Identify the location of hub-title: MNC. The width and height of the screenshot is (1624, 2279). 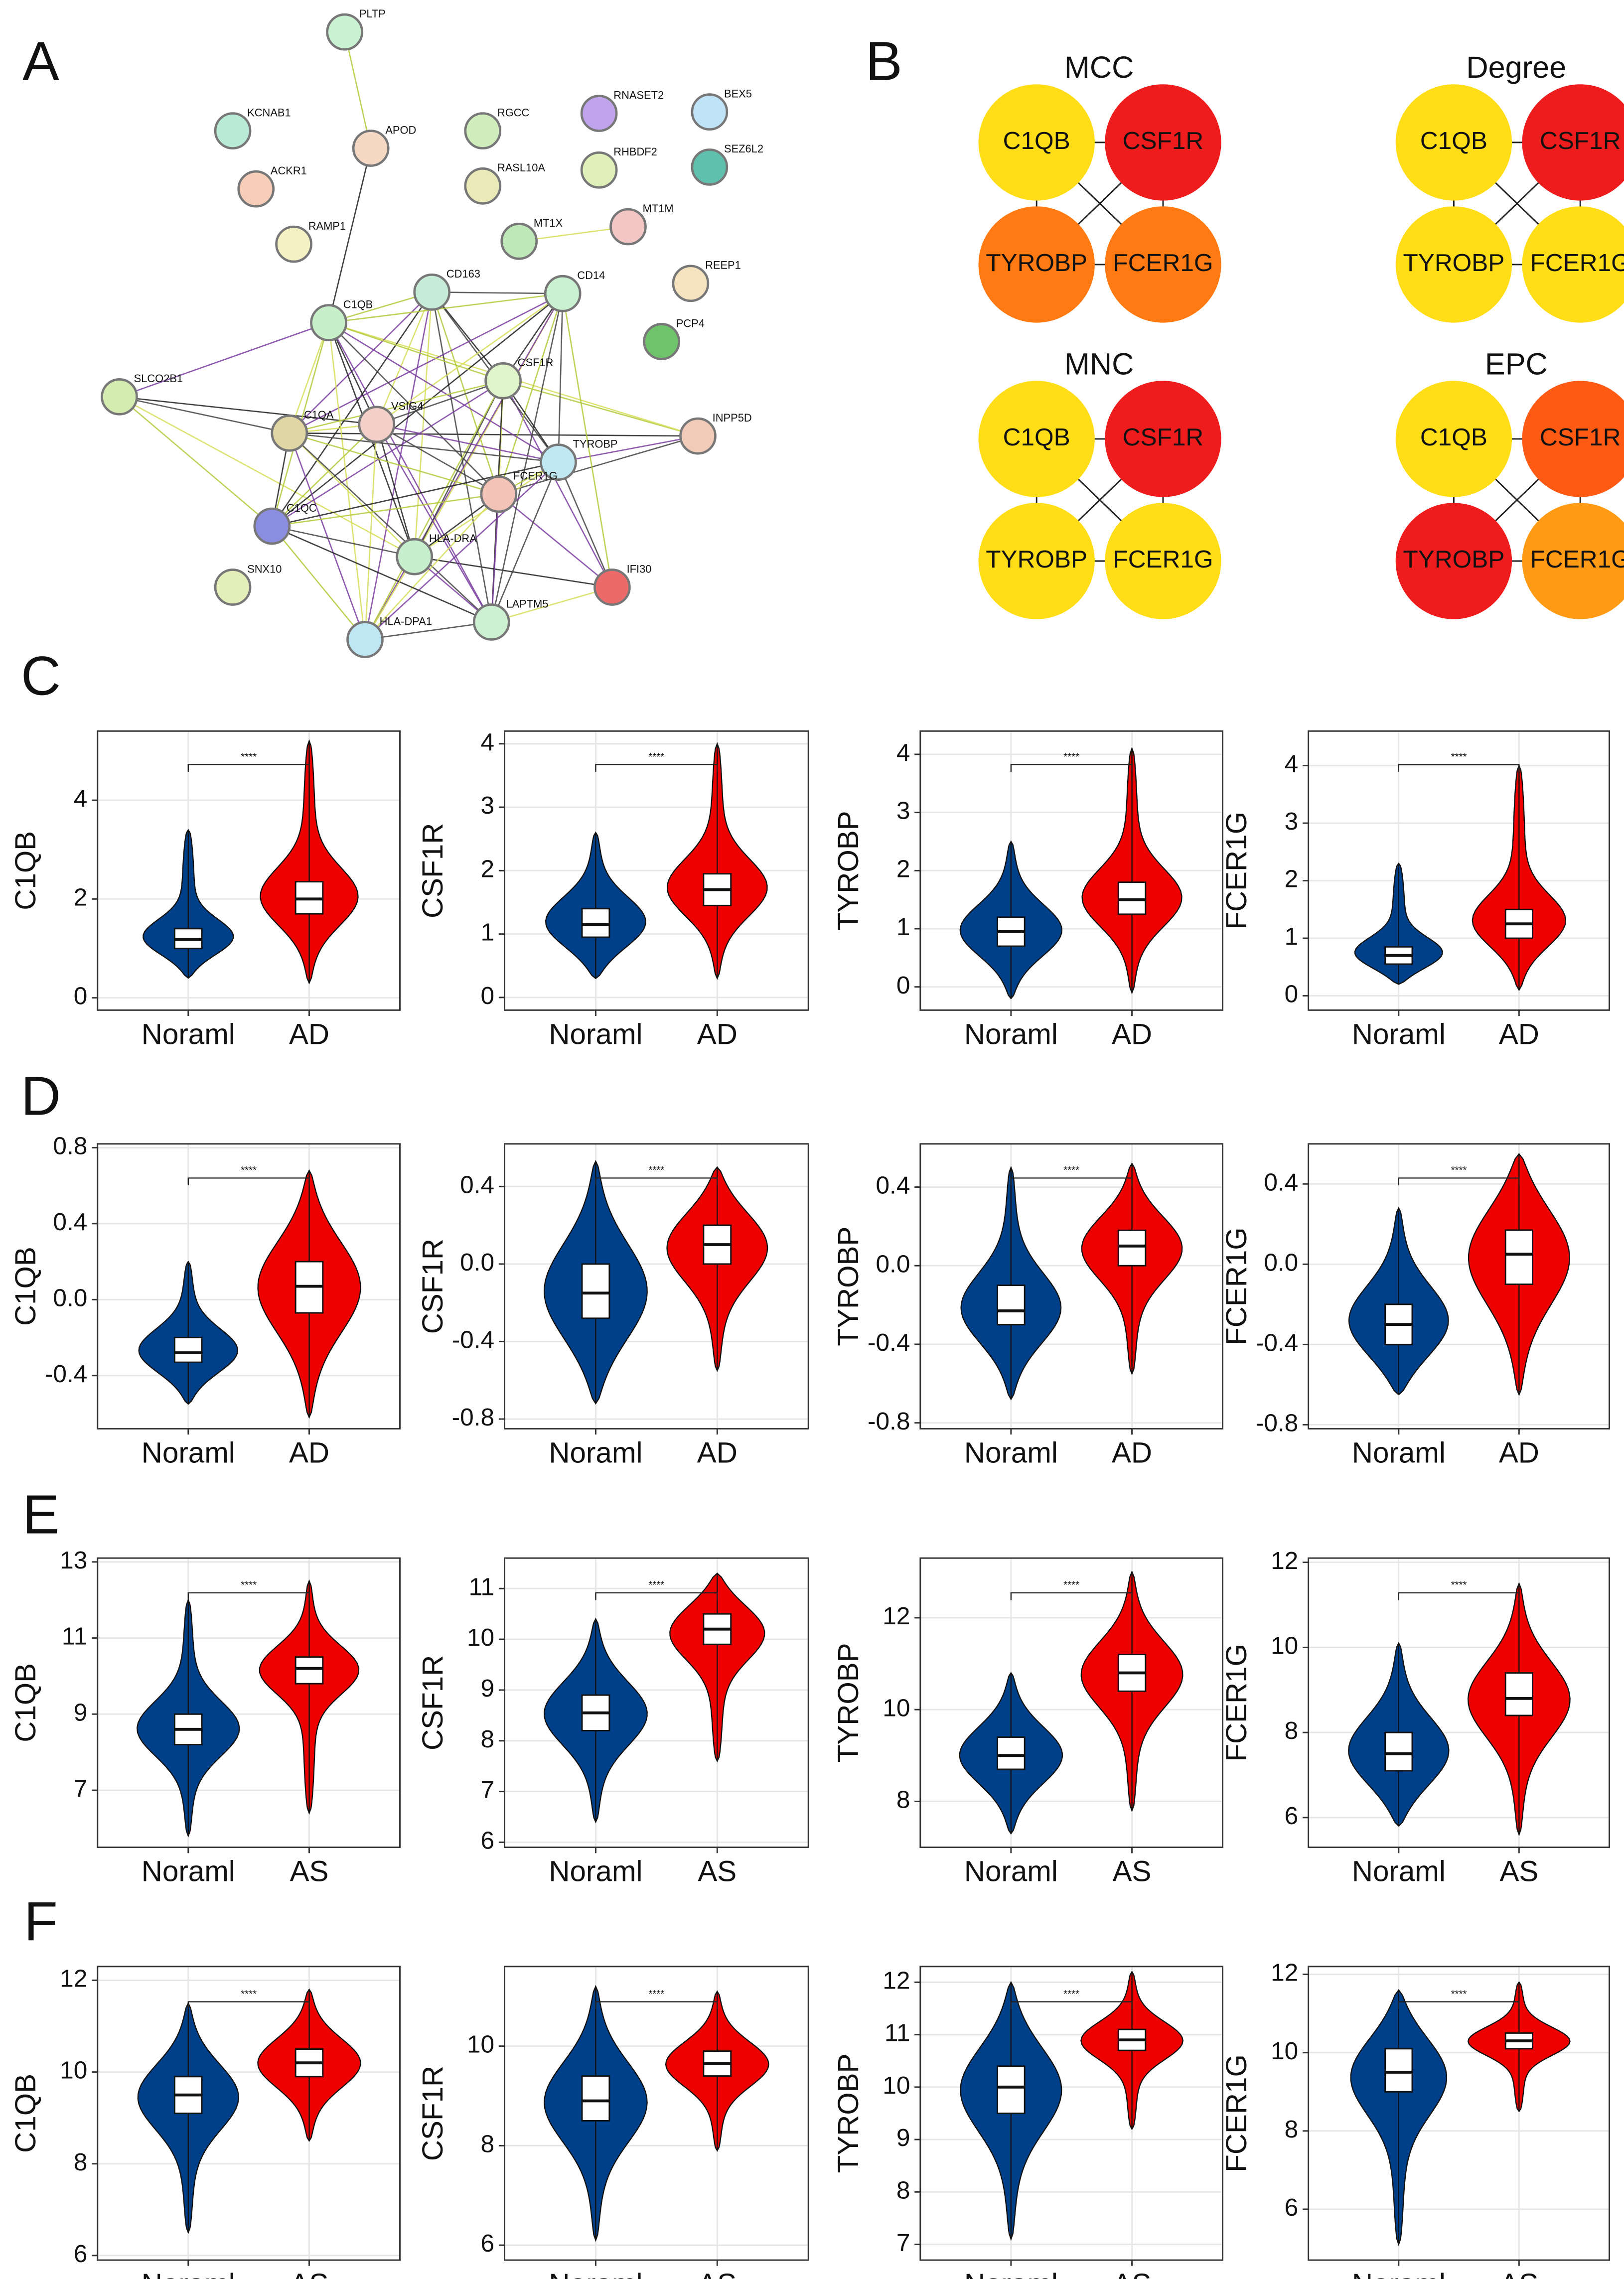
(1099, 364).